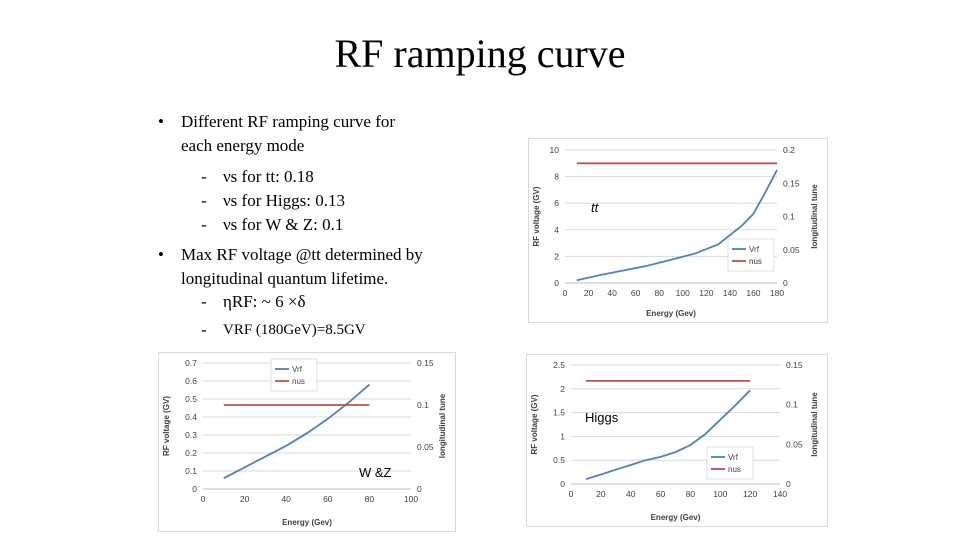  I want to click on y-tick-label: 0.3, so click(191, 435).